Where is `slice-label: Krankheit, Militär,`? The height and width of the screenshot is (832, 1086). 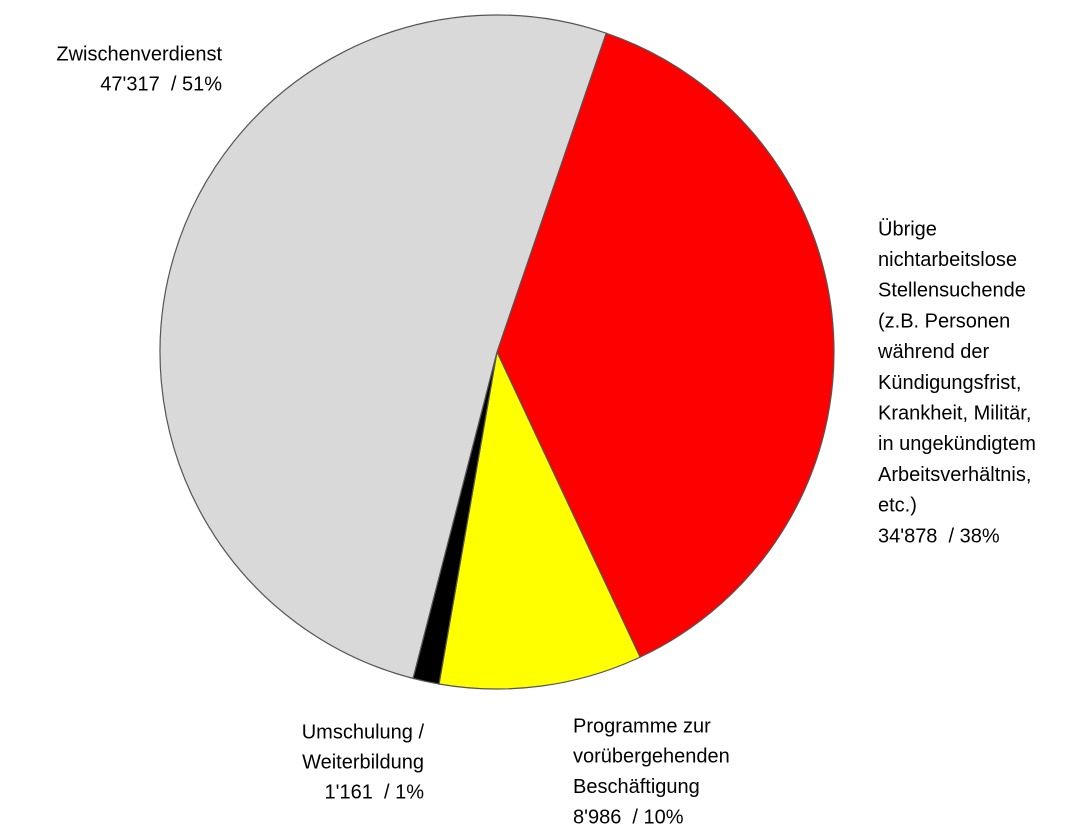 slice-label: Krankheit, Militär, is located at coordinates (954, 413).